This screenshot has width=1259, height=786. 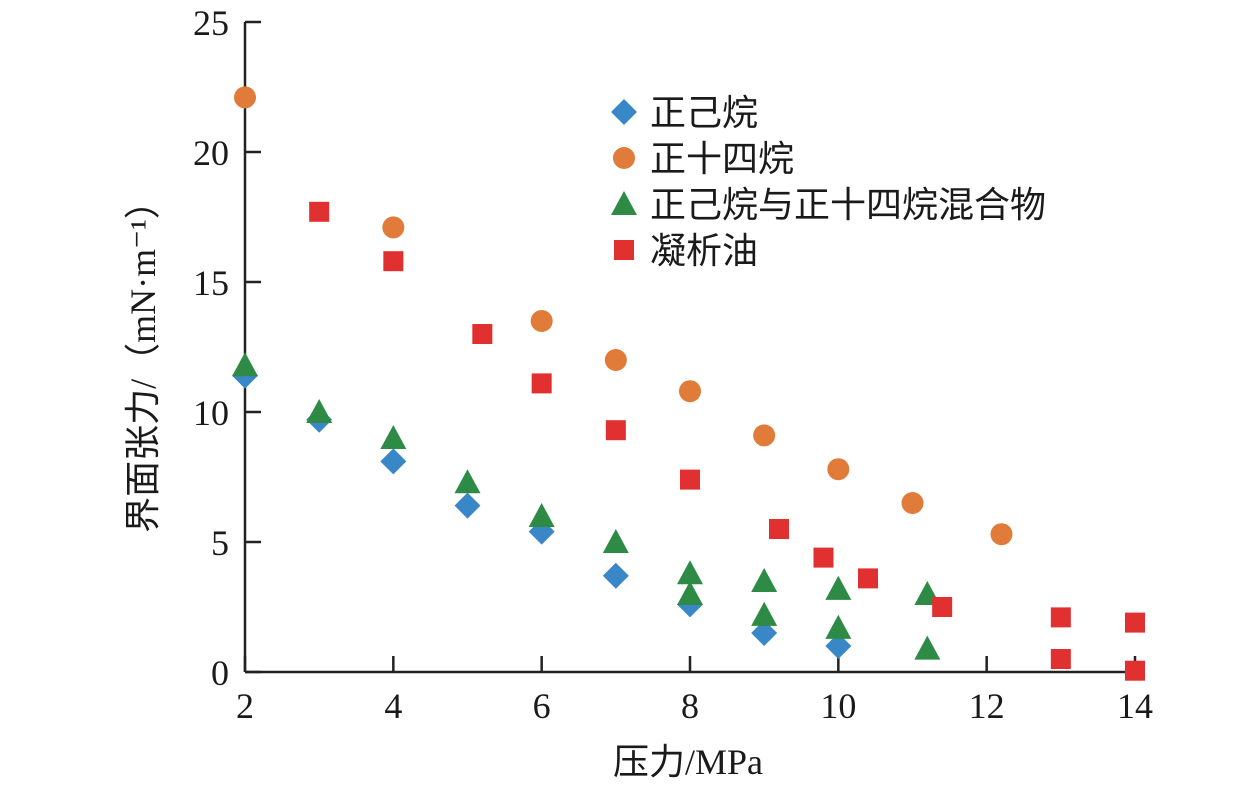 I want to click on legend-marker-circle, so click(x=624, y=158).